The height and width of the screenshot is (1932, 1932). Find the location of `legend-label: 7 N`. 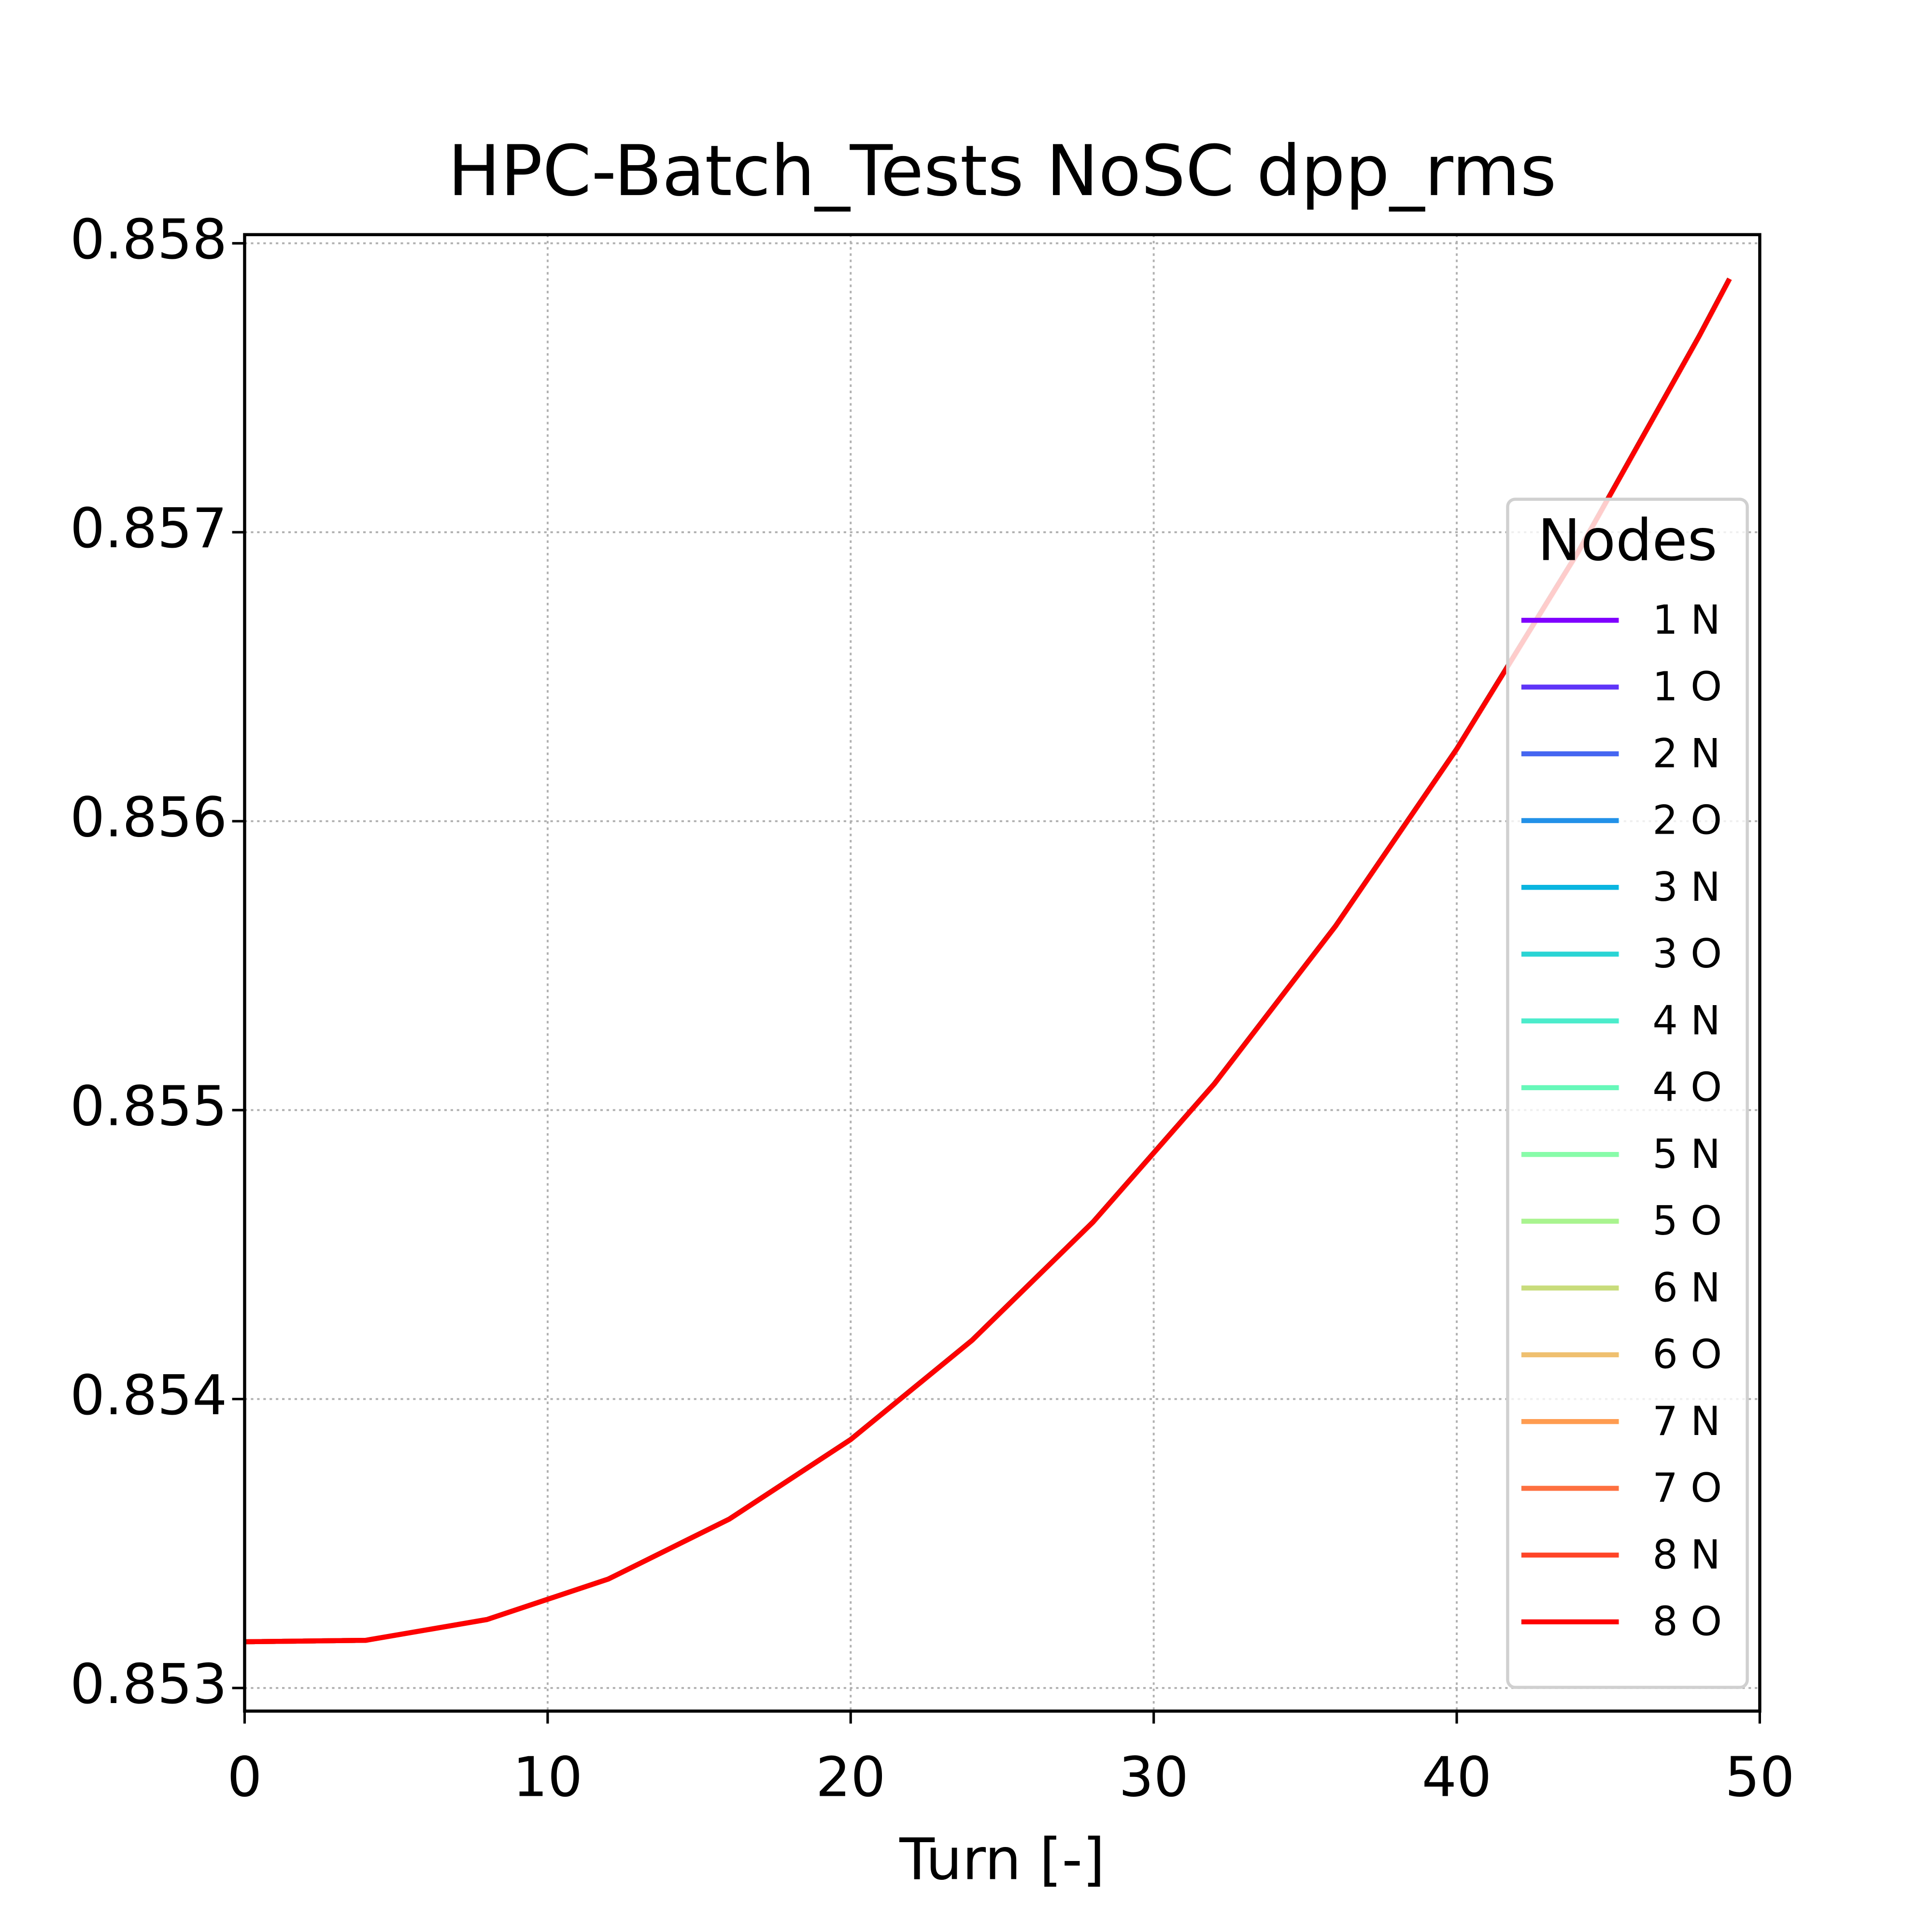

legend-label: 7 N is located at coordinates (1686, 1421).